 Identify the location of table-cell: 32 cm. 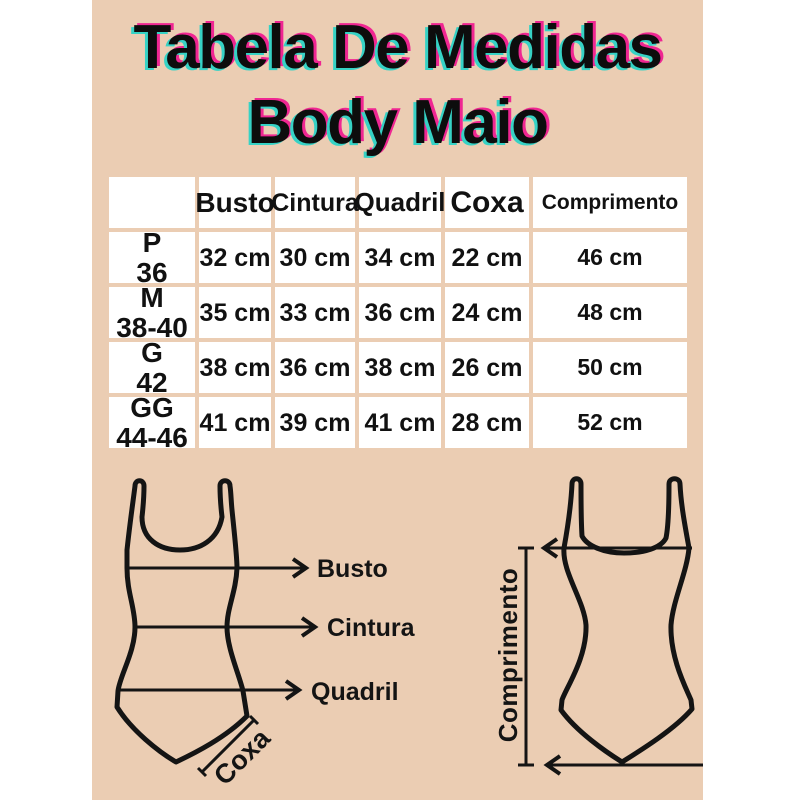
(235, 257).